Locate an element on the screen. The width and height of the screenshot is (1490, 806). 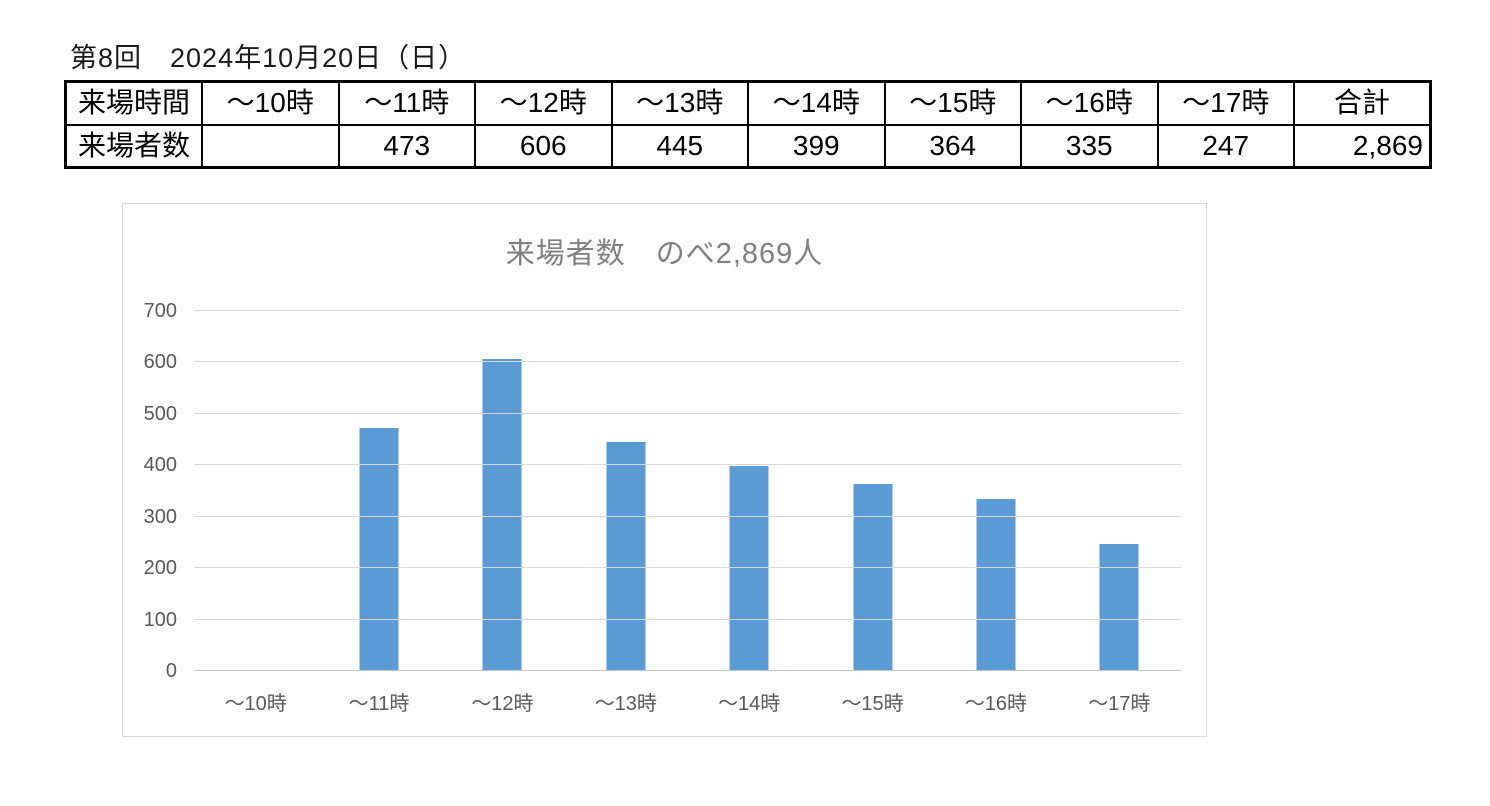
table-header-cell: ～13時 is located at coordinates (679, 103).